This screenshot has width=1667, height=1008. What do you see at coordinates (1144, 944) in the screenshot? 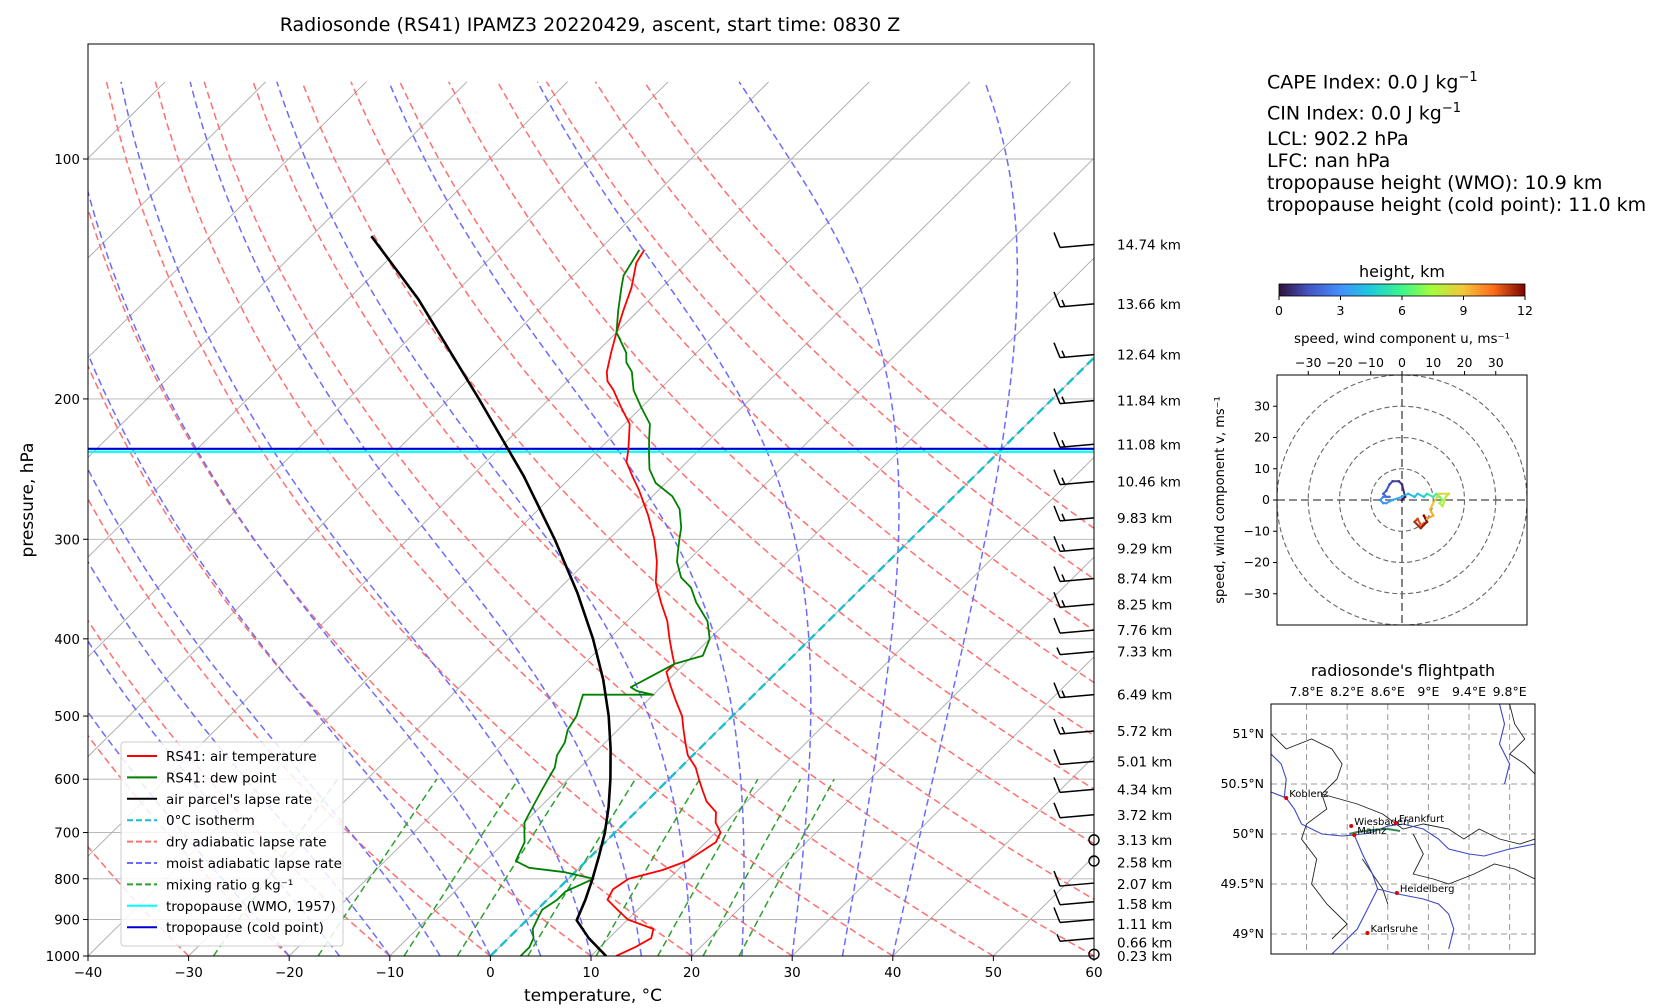
I see `height-label: 0.66 km` at bounding box center [1144, 944].